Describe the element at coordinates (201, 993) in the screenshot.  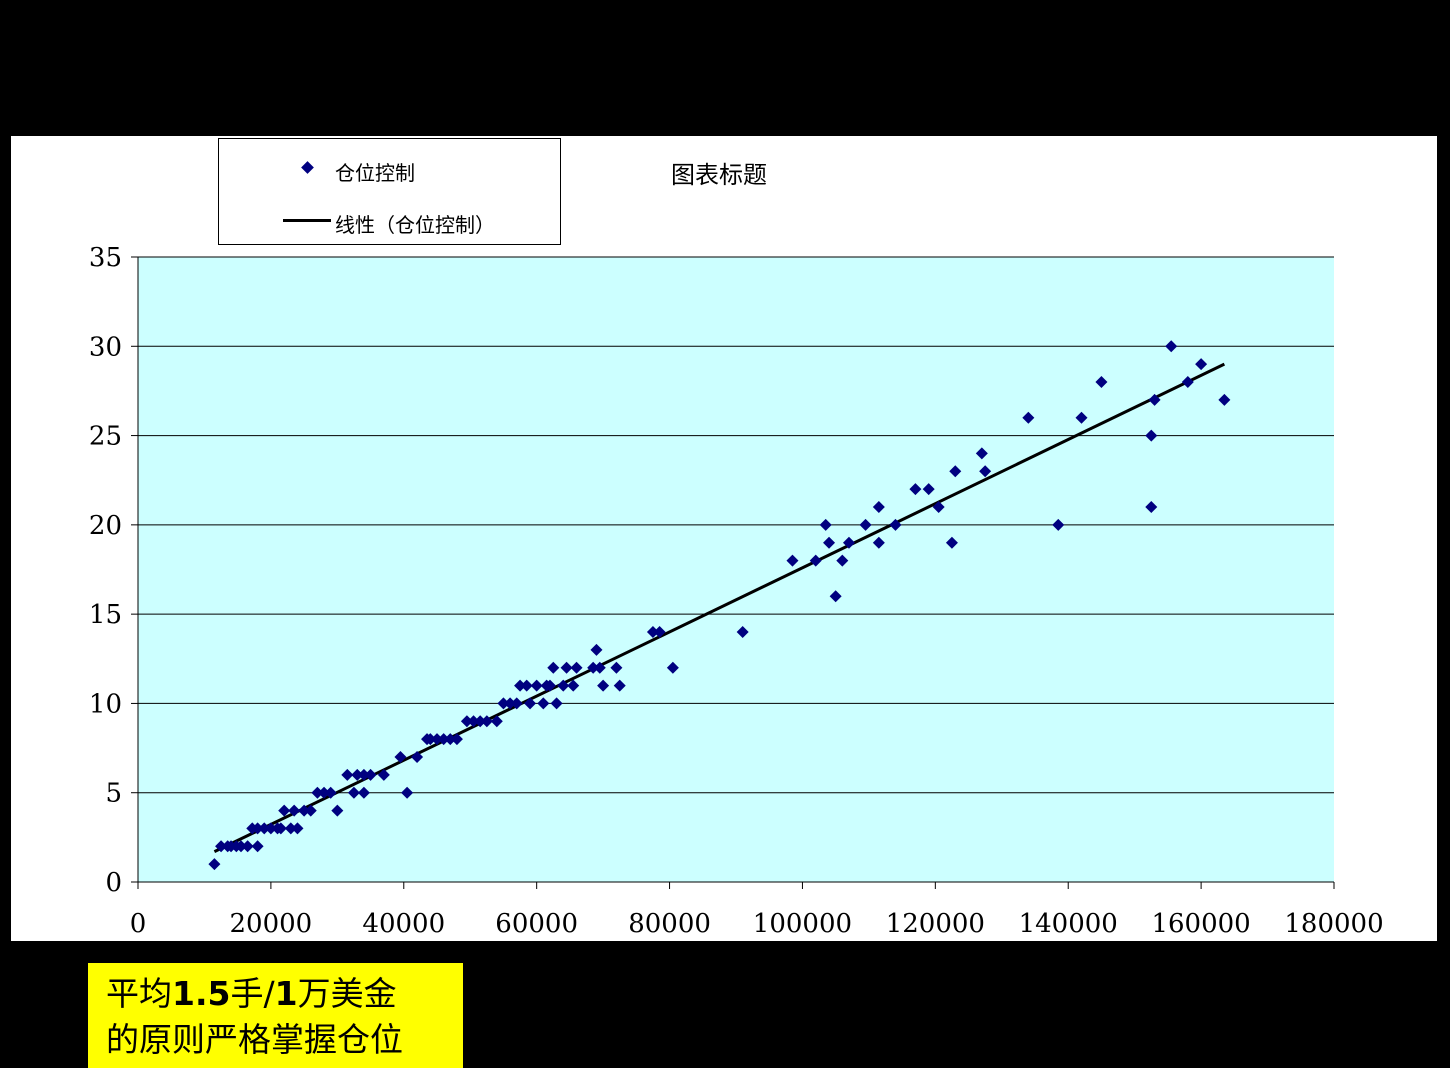
I see `callout-number: 1.5` at that location.